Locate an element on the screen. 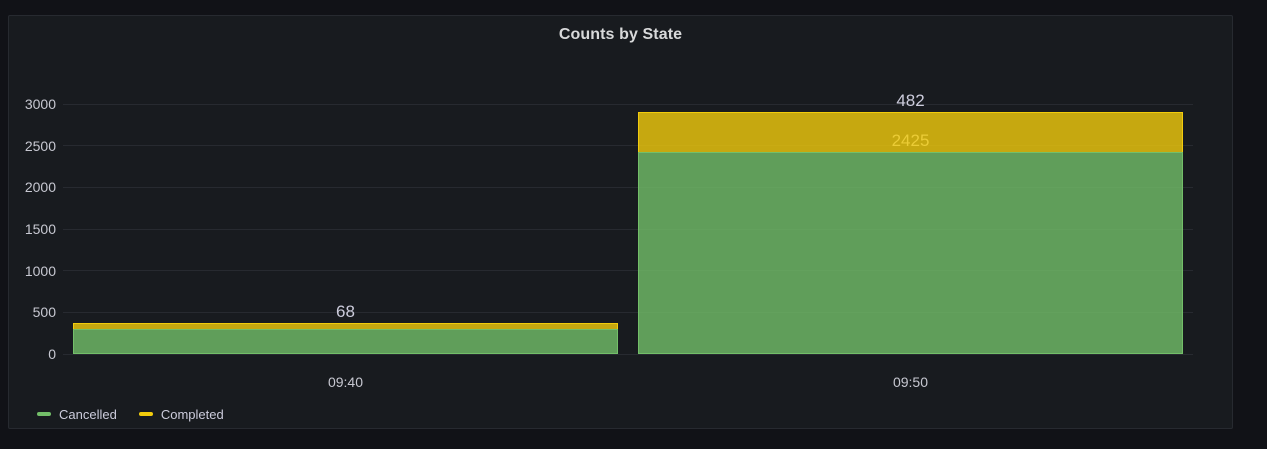 This screenshot has height=449, width=1267. y-axis-tick-label: 3000 is located at coordinates (40, 104).